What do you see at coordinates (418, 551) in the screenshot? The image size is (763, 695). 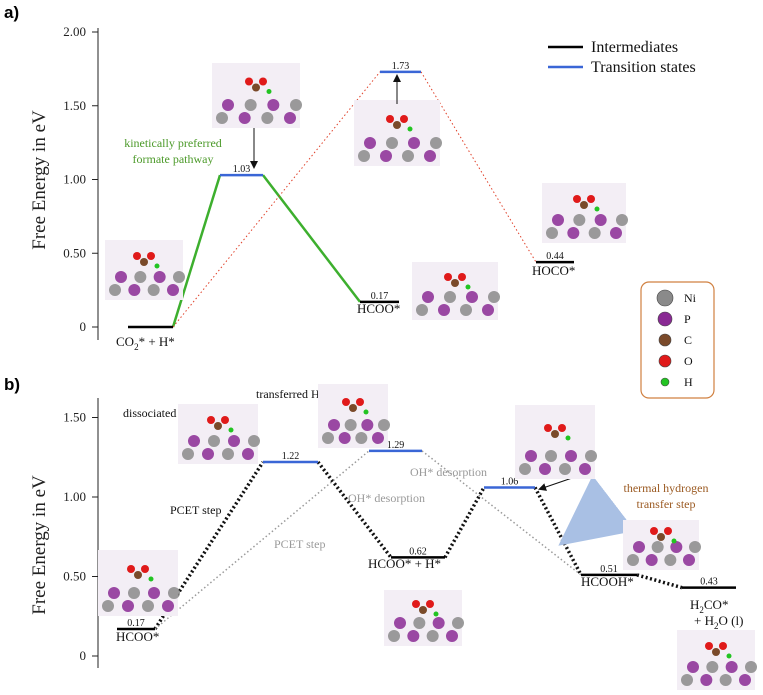 I see `value-label-b-3: 0.62` at bounding box center [418, 551].